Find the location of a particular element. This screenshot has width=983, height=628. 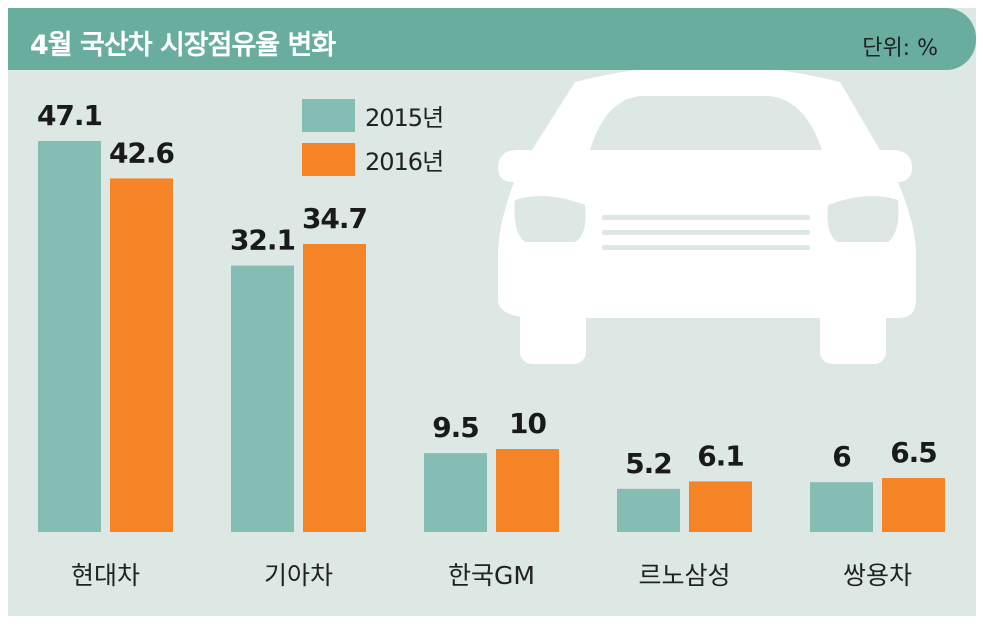

title-bar: 4월 국산차 시장점유율 변화 단위: % is located at coordinates (492, 39).